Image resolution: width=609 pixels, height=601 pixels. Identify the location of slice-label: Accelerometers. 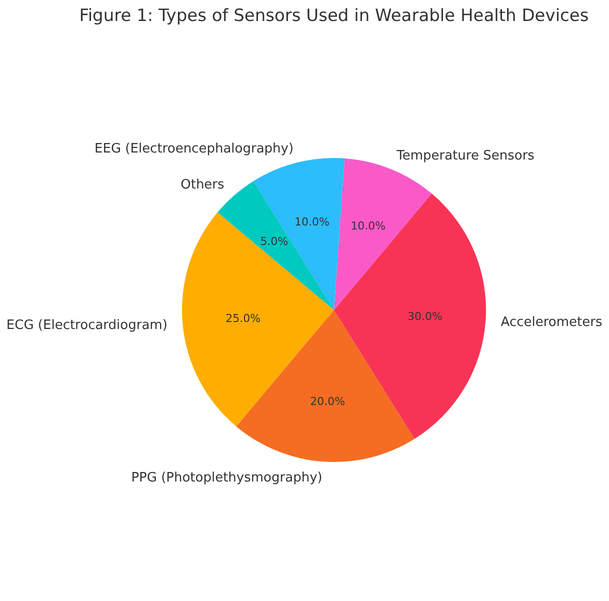
(551, 322).